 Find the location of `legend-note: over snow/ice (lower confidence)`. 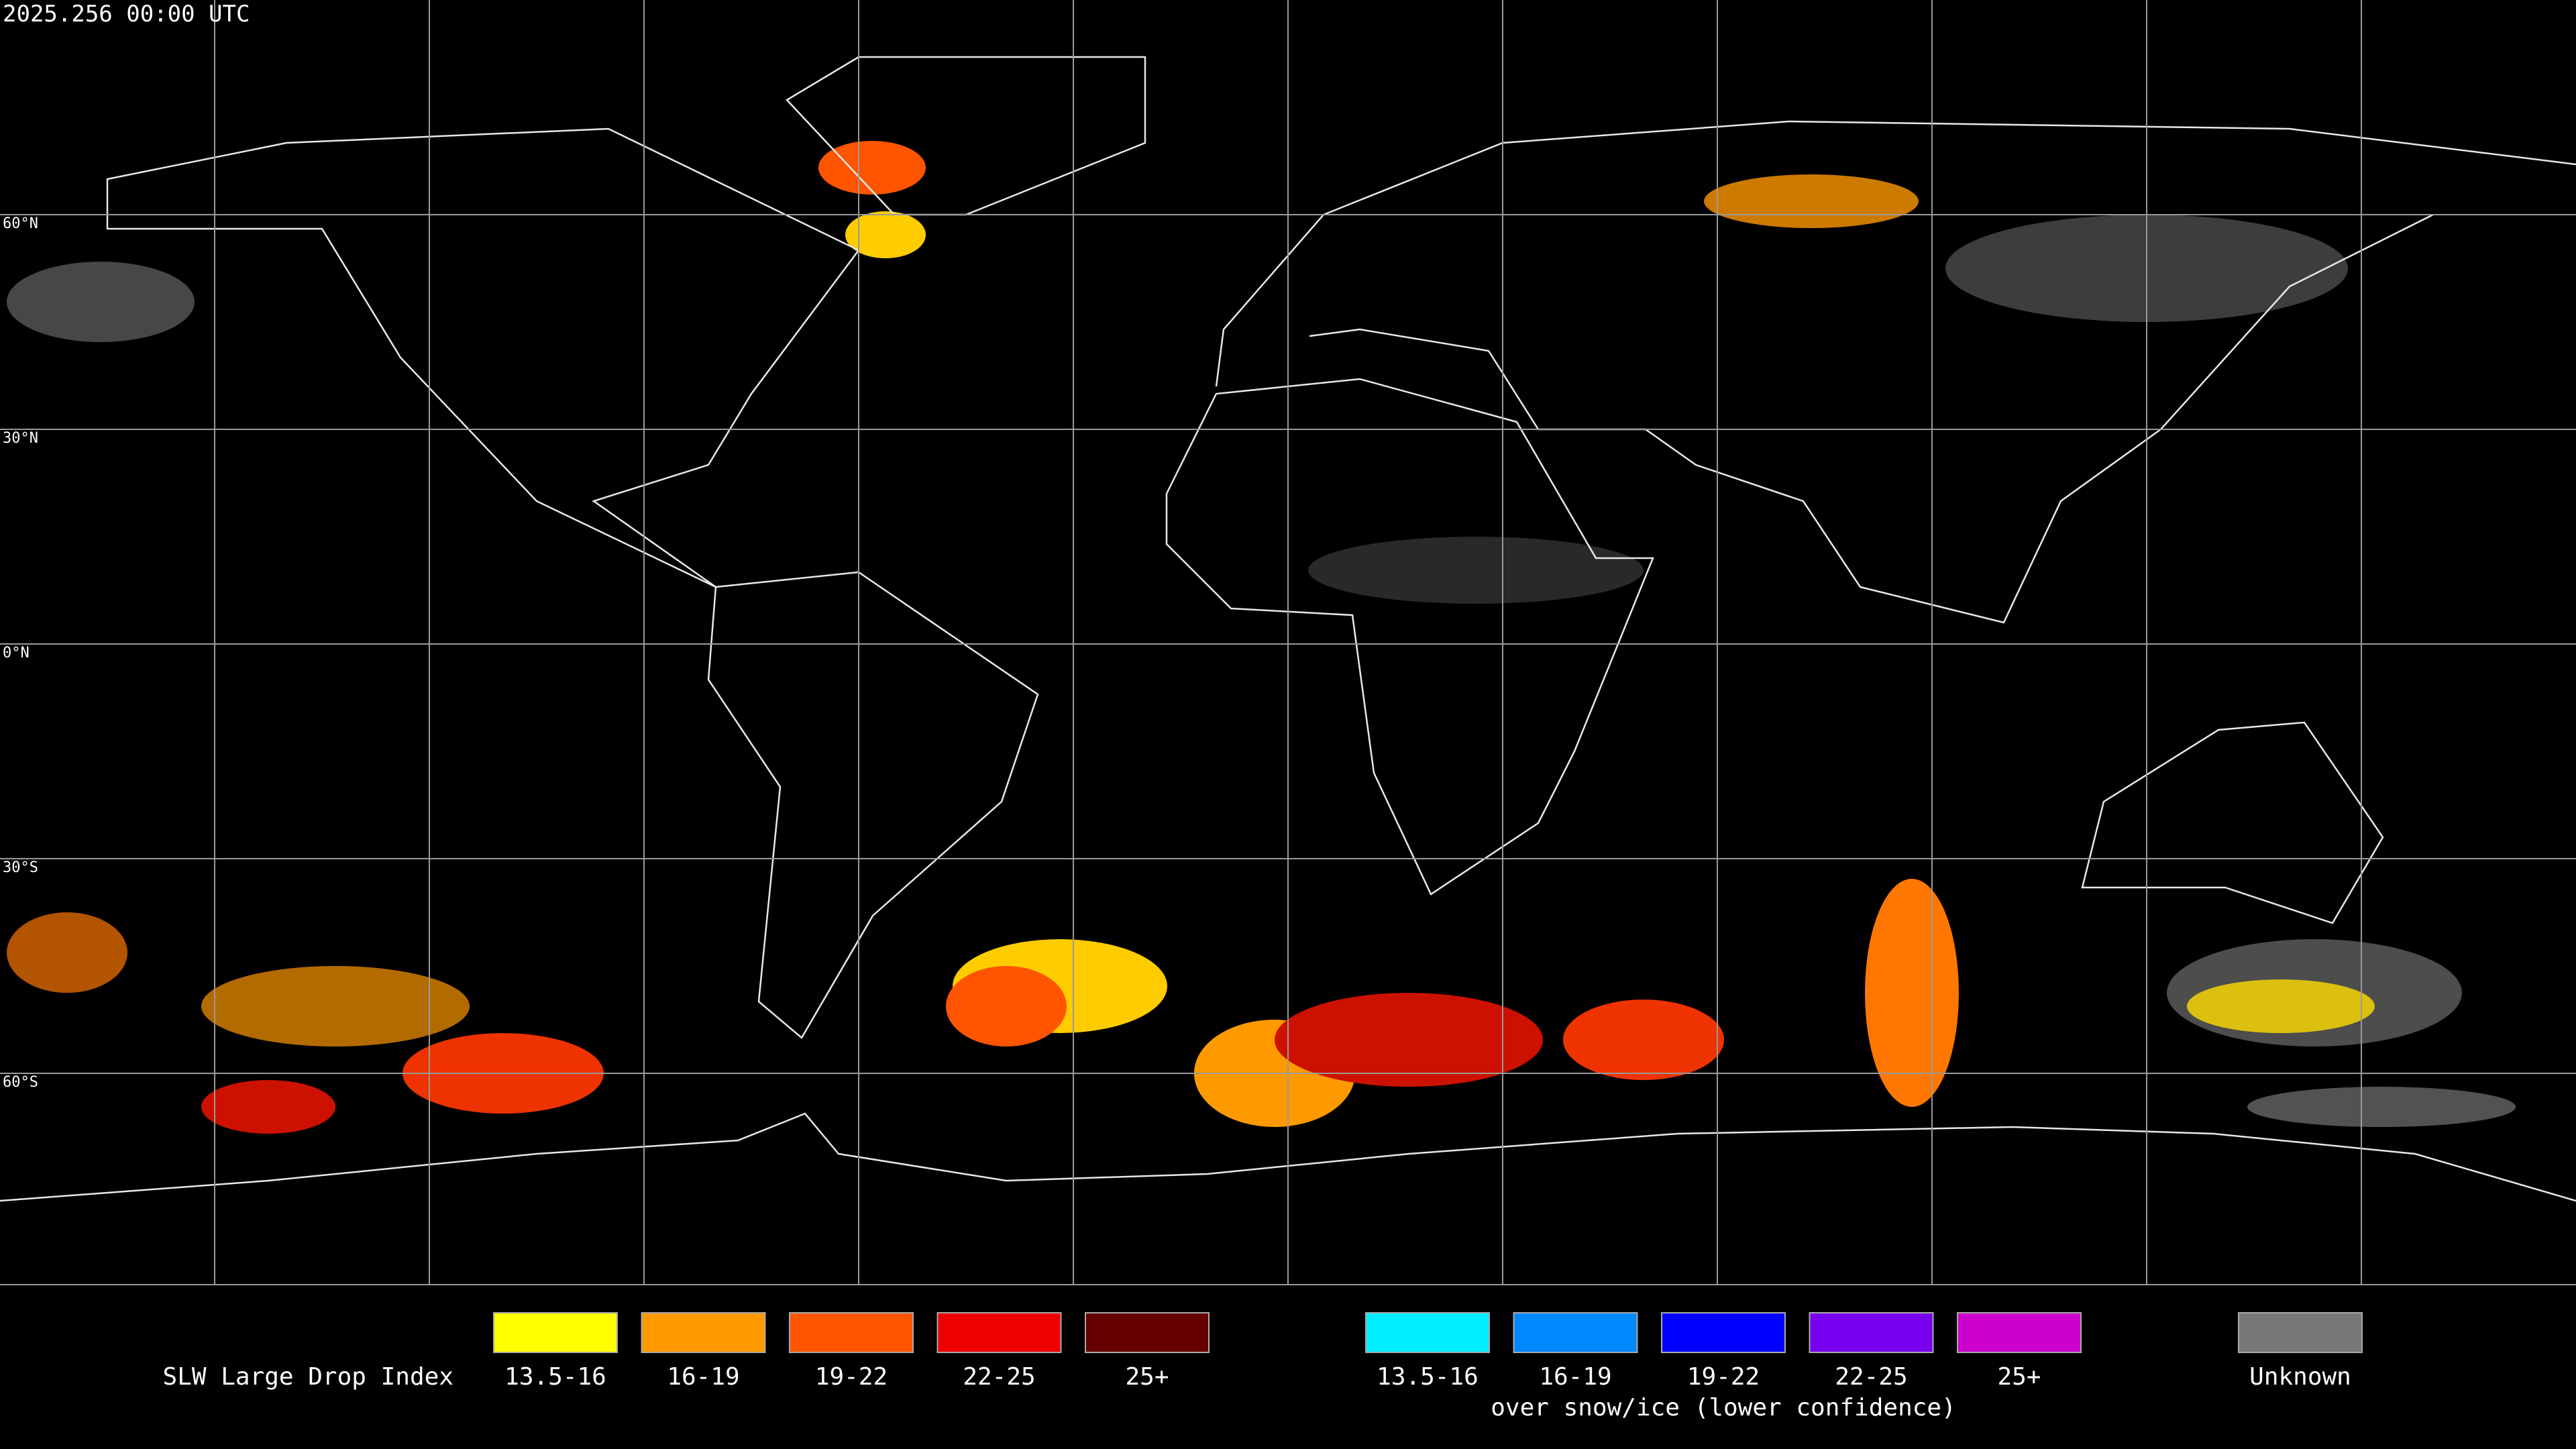

legend-note: over snow/ice (lower confidence) is located at coordinates (1723, 1407).